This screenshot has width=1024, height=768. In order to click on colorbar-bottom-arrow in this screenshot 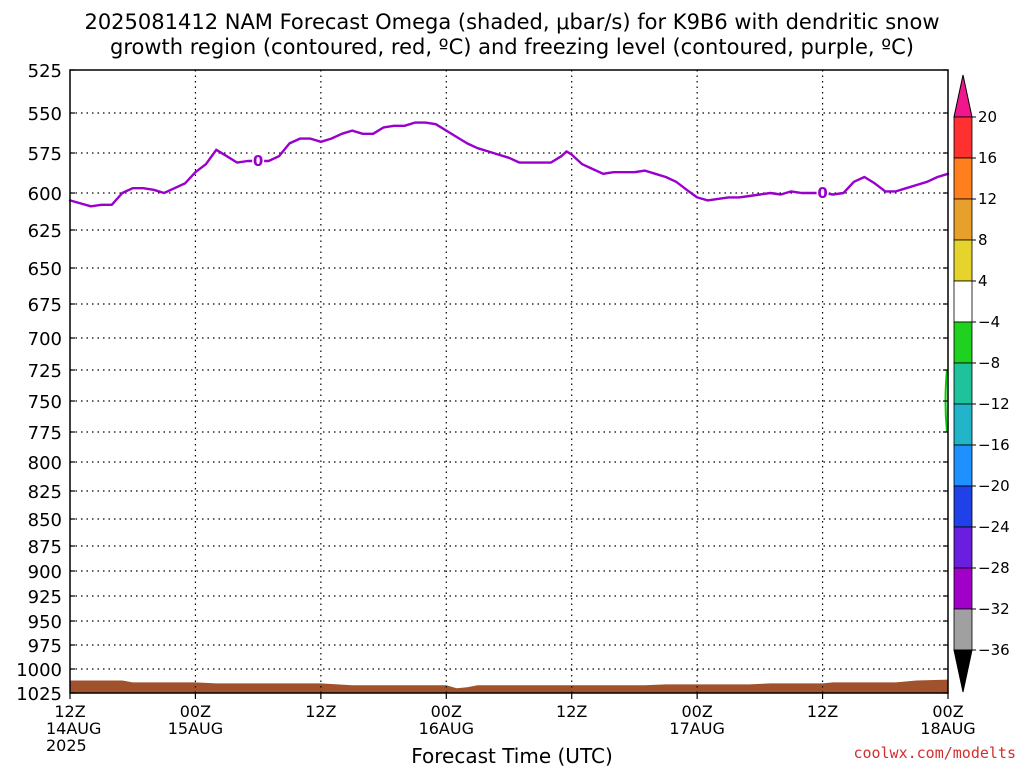, I will do `click(963, 671)`.